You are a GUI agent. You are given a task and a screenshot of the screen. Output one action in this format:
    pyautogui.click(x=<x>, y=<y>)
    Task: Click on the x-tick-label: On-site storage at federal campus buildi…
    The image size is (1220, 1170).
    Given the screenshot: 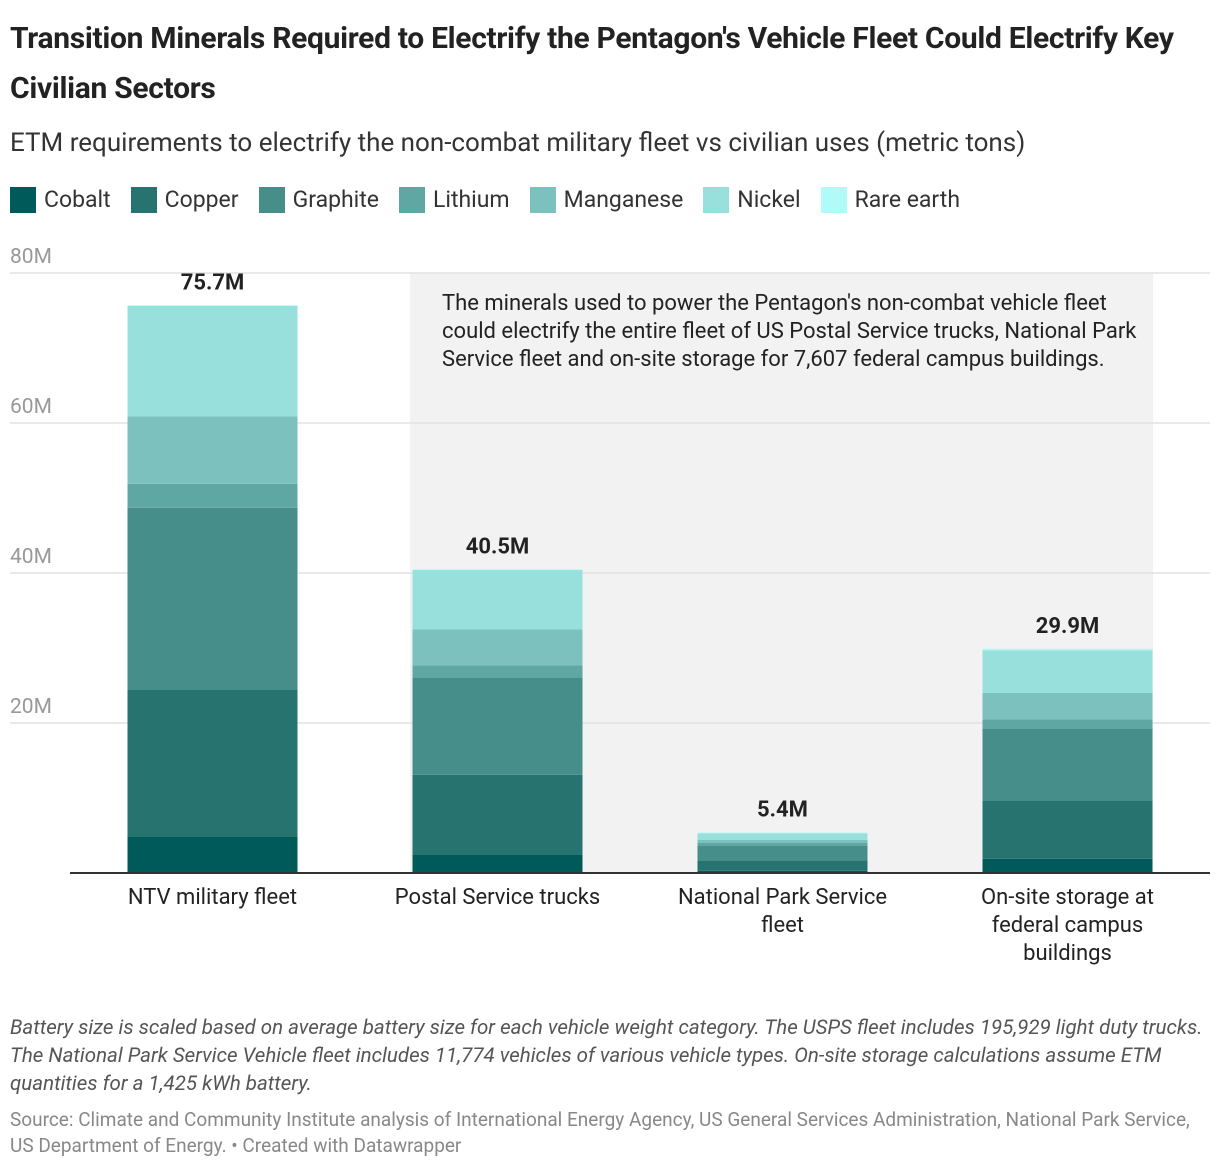 What is the action you would take?
    pyautogui.click(x=1067, y=925)
    